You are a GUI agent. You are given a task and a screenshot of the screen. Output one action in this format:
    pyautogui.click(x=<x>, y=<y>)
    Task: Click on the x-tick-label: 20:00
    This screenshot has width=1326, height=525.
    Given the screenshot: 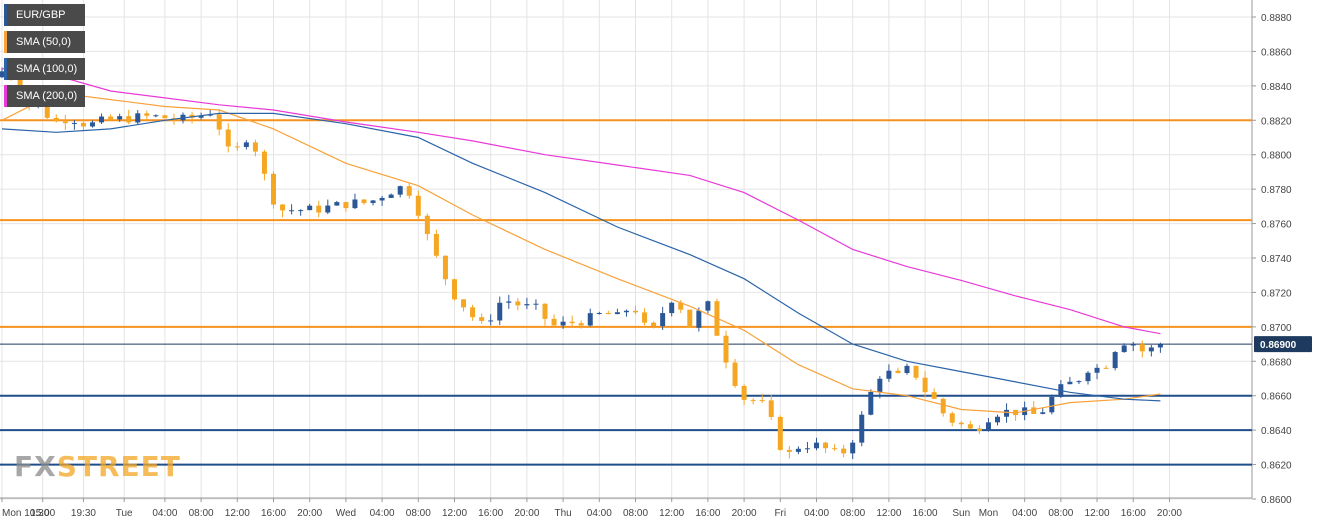 What is the action you would take?
    pyautogui.click(x=309, y=513)
    